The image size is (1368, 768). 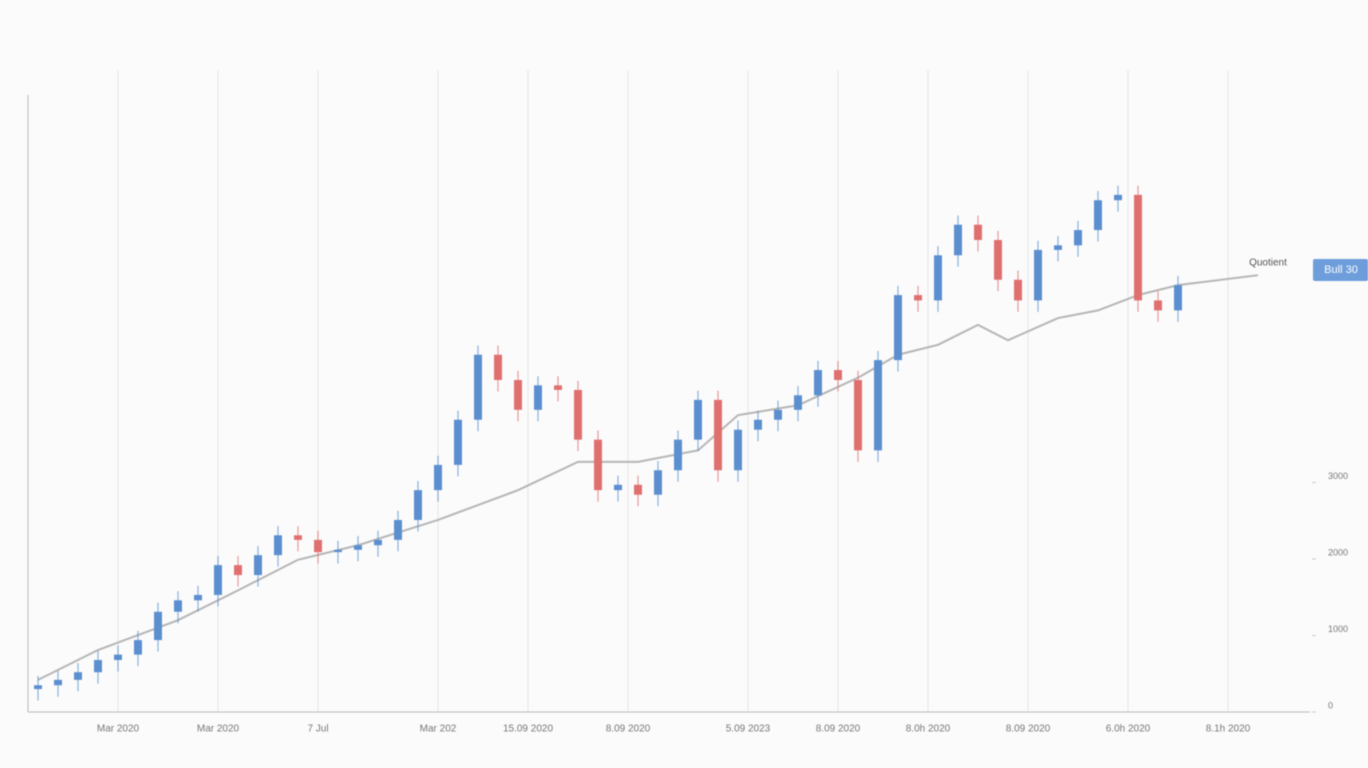 What do you see at coordinates (317, 729) in the screenshot?
I see `x-tick-label: 7 Jul` at bounding box center [317, 729].